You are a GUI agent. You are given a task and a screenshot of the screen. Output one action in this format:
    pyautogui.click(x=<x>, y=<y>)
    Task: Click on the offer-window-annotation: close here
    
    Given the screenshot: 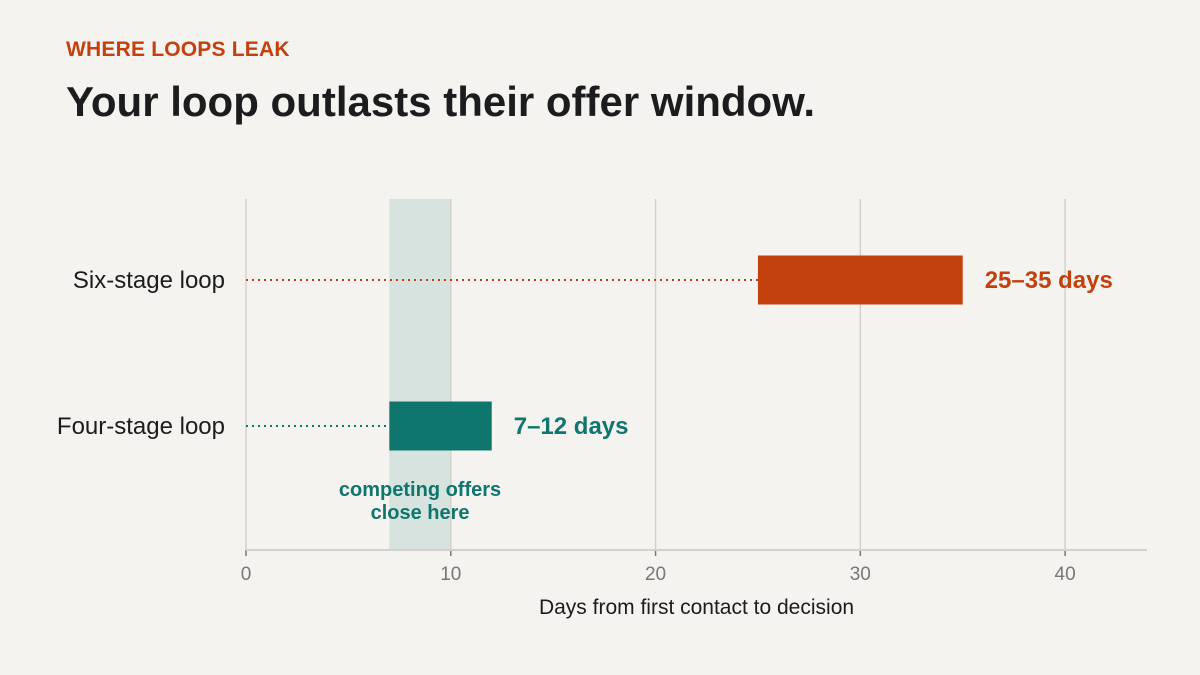 What is the action you would take?
    pyautogui.click(x=420, y=513)
    